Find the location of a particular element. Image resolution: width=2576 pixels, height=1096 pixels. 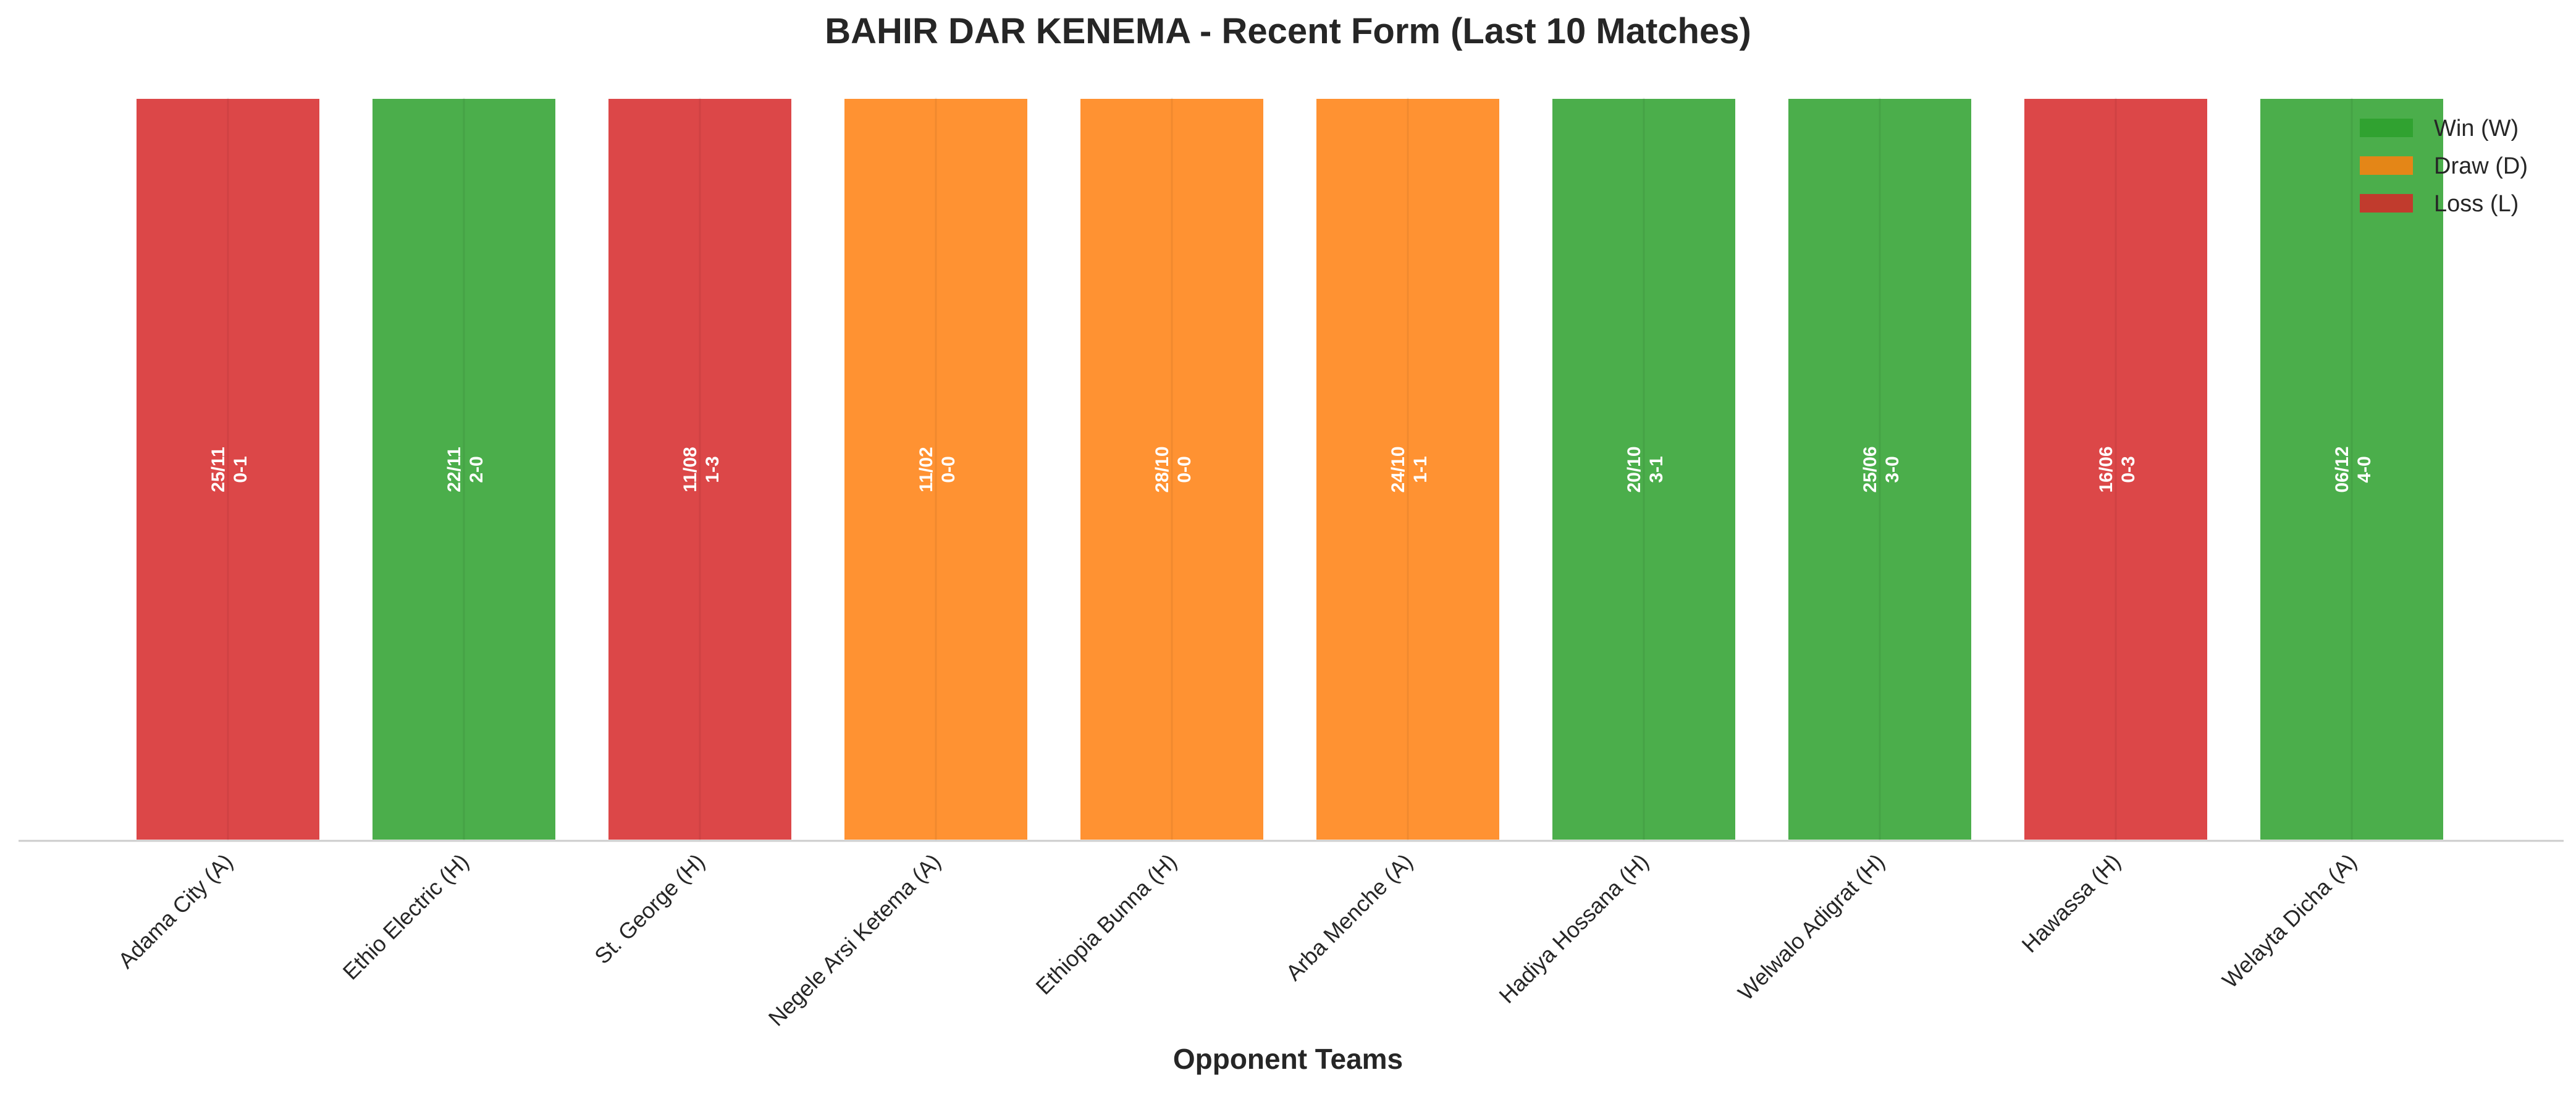

legend: Win (W) Draw (D) Loss (L) is located at coordinates (2444, 166).